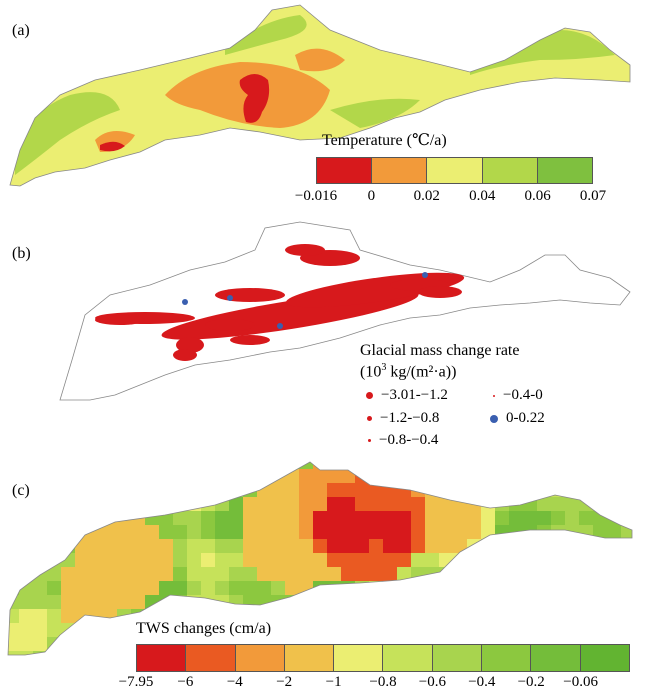 This screenshot has height=694, width=650. What do you see at coordinates (454, 170) in the screenshot?
I see `temperature-colorbar` at bounding box center [454, 170].